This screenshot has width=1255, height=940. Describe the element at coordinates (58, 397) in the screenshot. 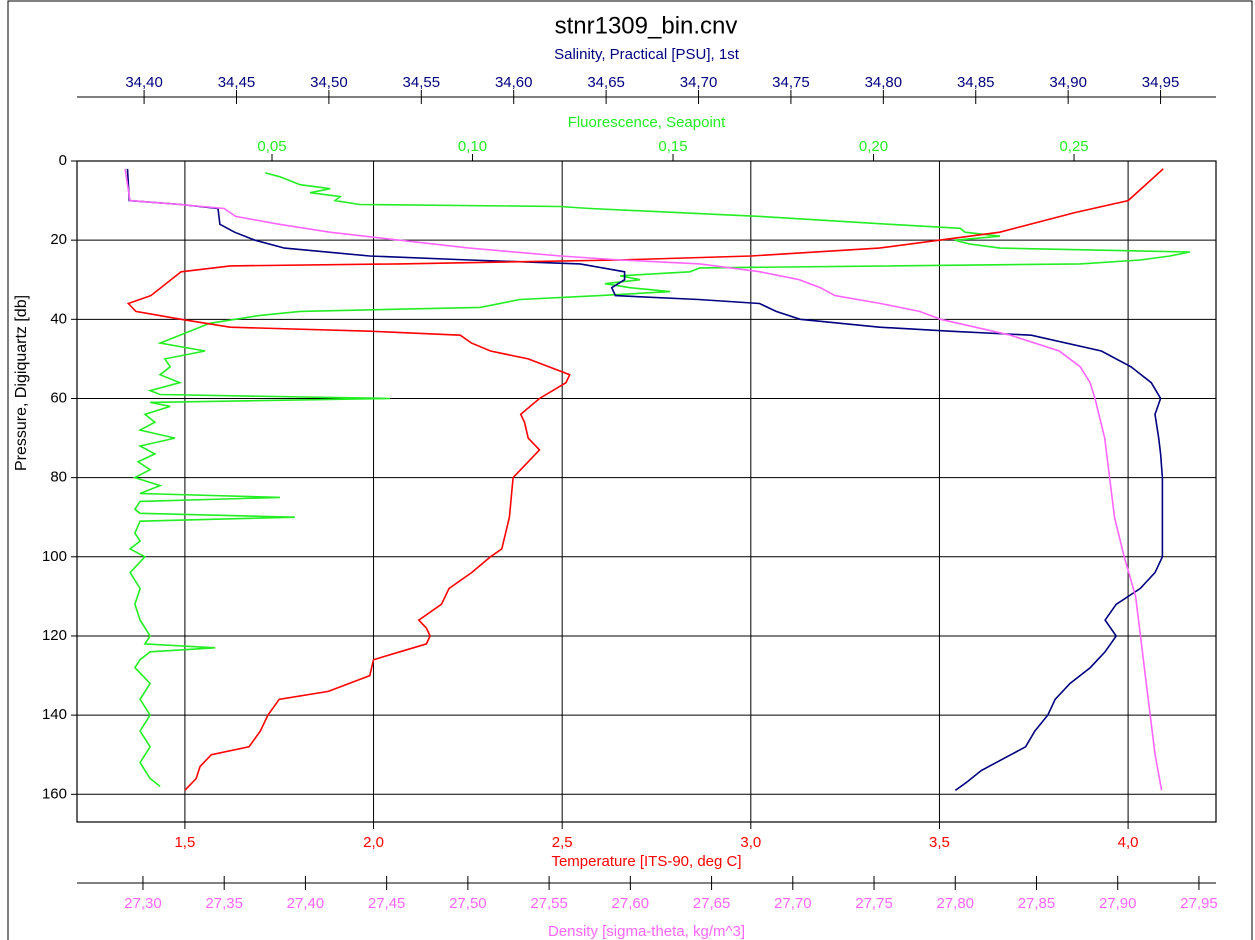

I see `y-tick-label: 60` at that location.